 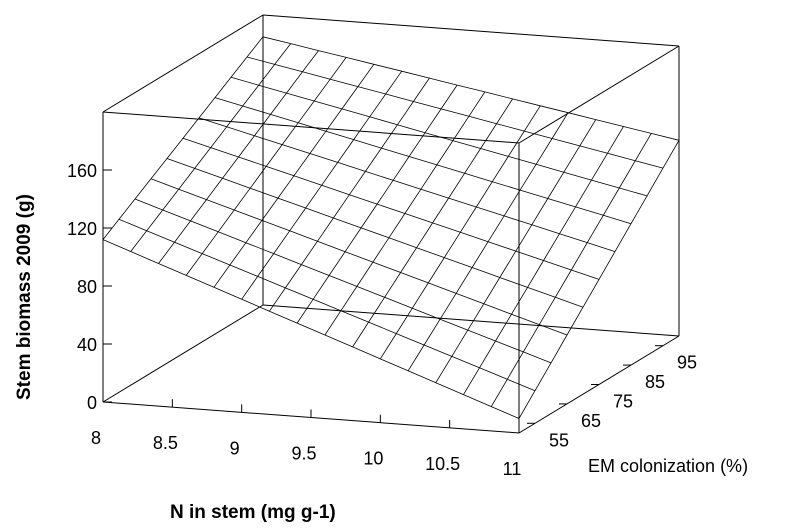 I want to click on x-tick-label: 9.5, so click(x=303, y=454).